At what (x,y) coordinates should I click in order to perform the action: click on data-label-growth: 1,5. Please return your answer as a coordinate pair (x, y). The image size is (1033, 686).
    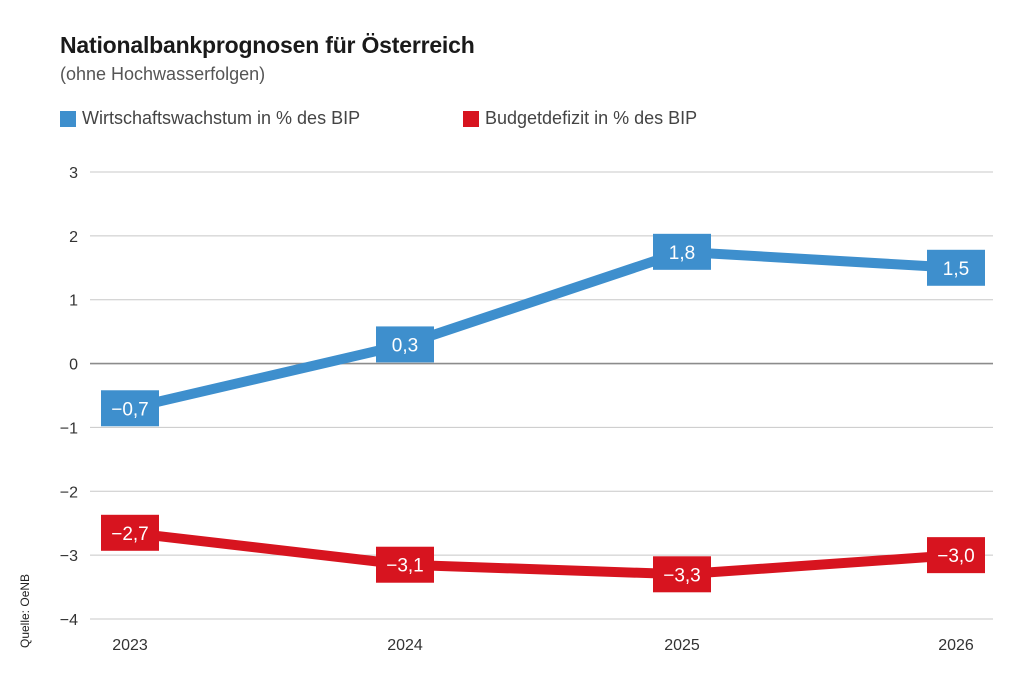
    Looking at the image, I should click on (956, 269).